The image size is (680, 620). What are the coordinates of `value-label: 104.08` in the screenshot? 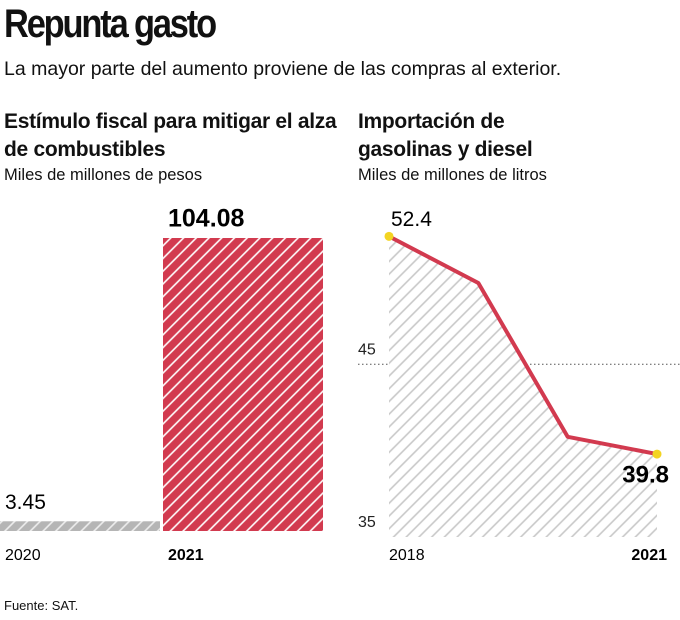 It's located at (206, 219).